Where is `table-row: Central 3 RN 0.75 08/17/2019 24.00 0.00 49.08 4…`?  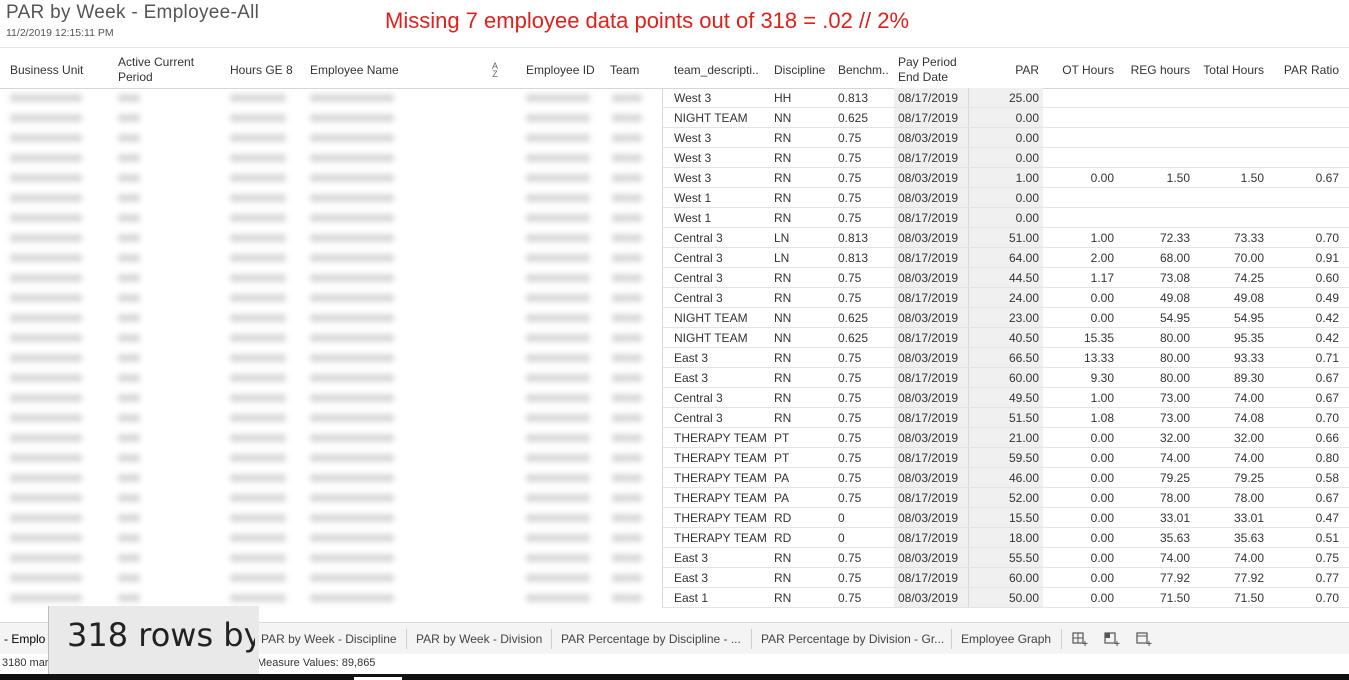 table-row: Central 3 RN 0.75 08/17/2019 24.00 0.00 49.08 4… is located at coordinates (674, 298).